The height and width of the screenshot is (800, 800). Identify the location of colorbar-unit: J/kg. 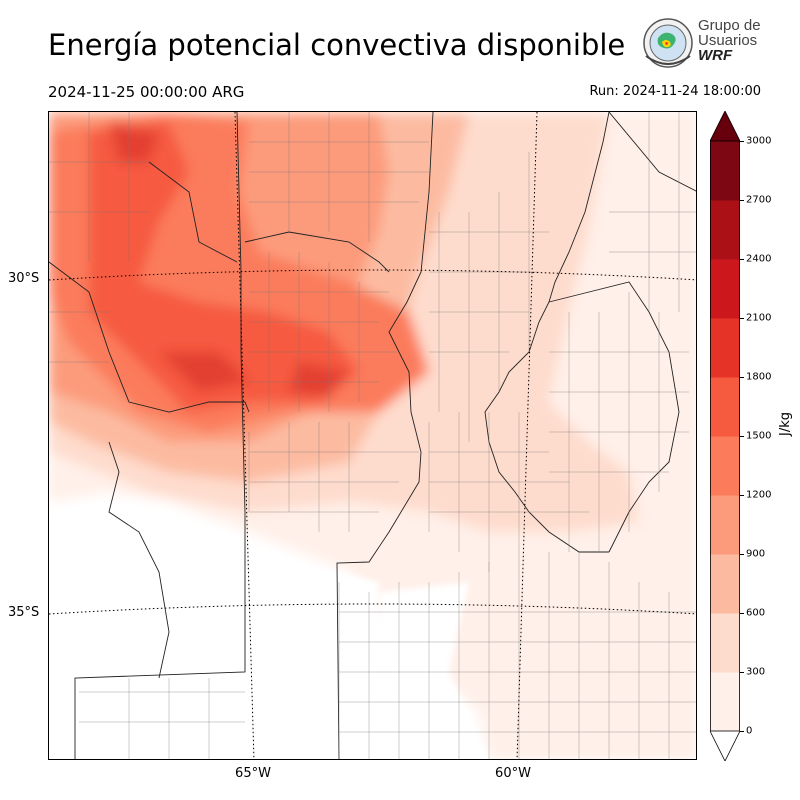
(785, 424).